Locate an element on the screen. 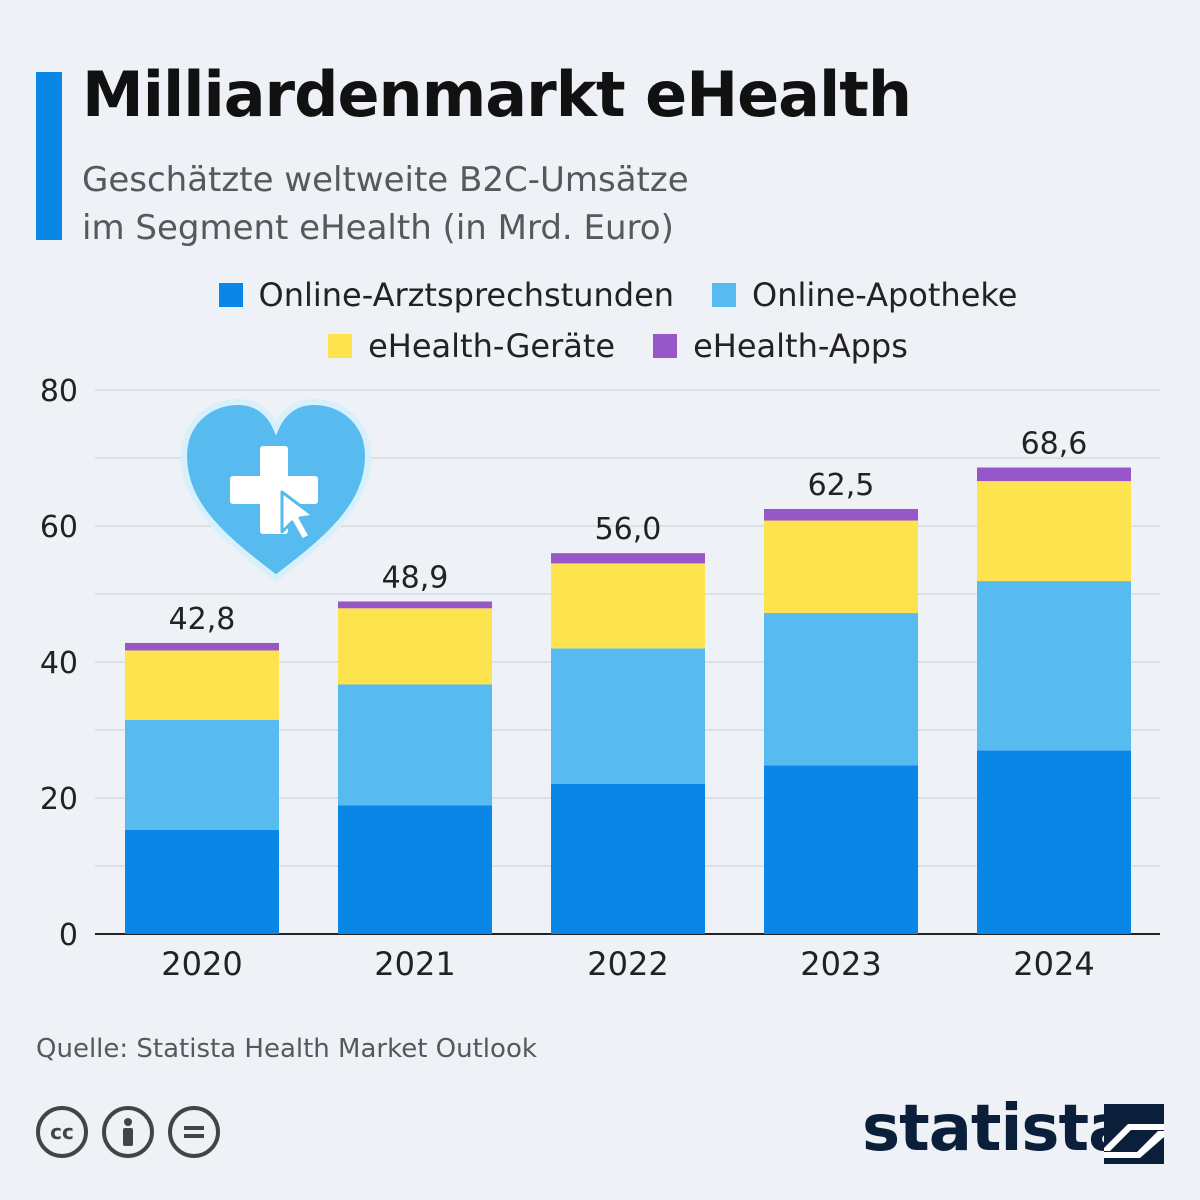  bar-segment-ehealth-ger-te-2023 is located at coordinates (841, 567).